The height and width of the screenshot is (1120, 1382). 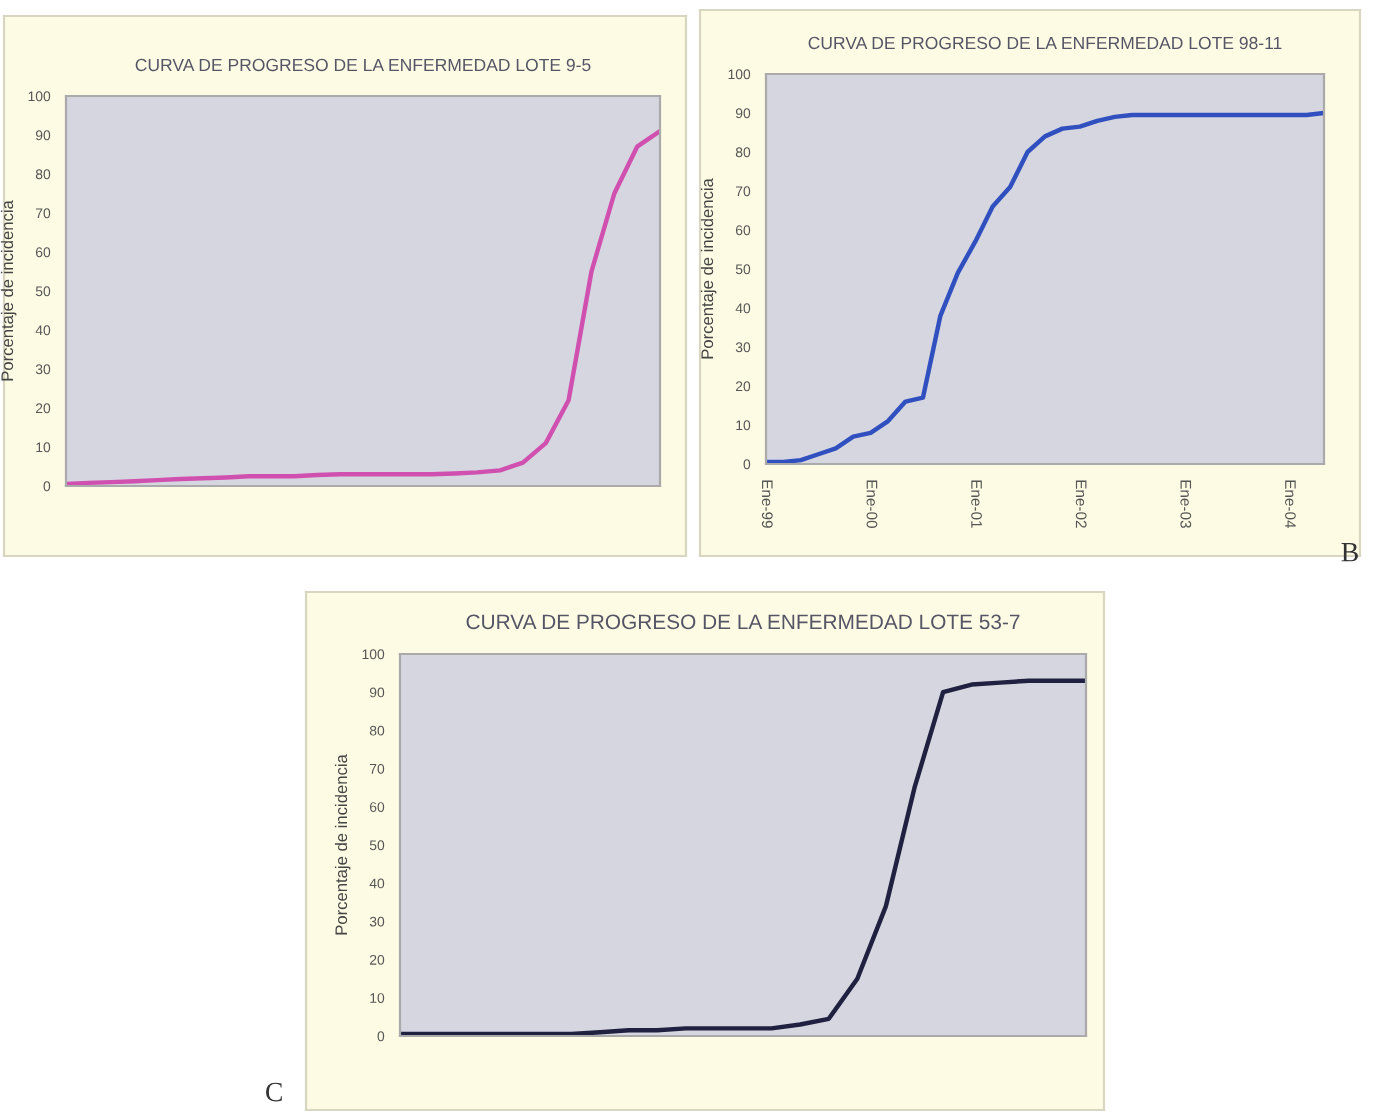 I want to click on text: B, so click(x=1349, y=552).